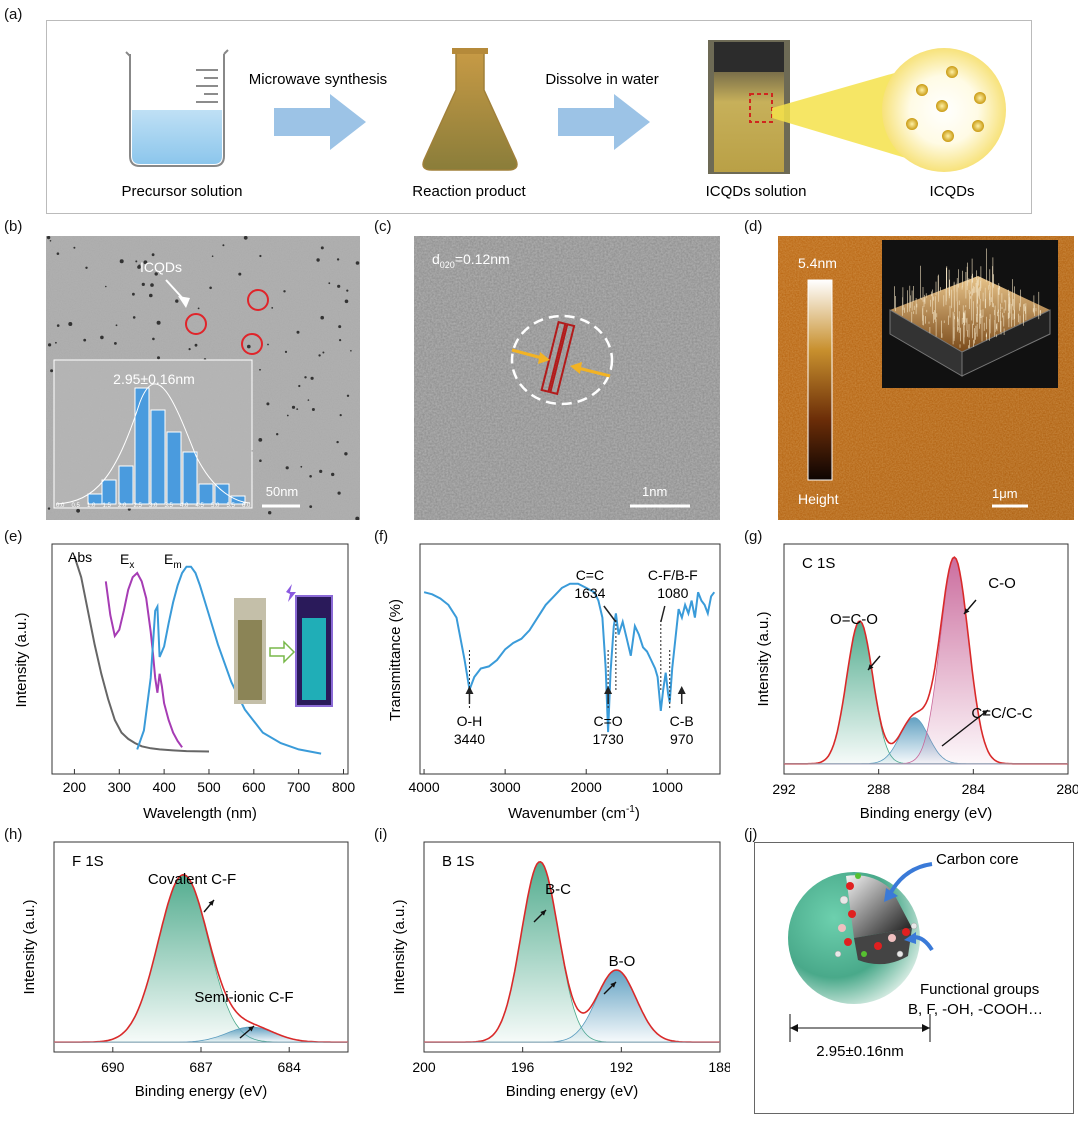 Image resolution: width=1080 pixels, height=1124 pixels. I want to click on annot-label: C=O, so click(608, 721).